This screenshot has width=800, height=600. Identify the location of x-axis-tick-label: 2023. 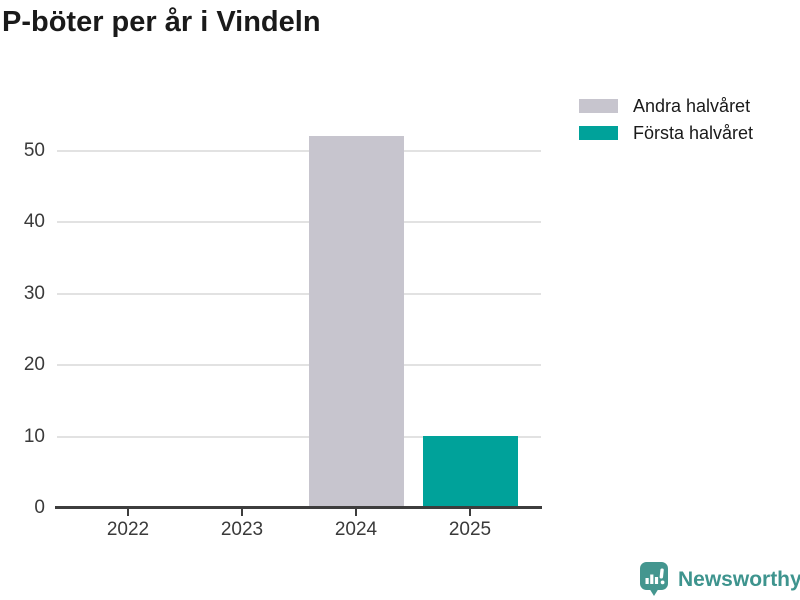
(242, 529).